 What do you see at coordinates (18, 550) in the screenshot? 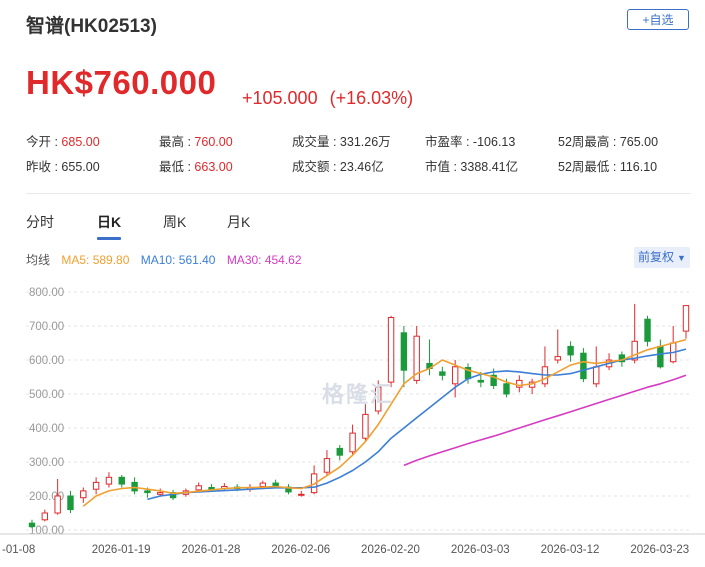
I see `x-tick-label: -01-08` at bounding box center [18, 550].